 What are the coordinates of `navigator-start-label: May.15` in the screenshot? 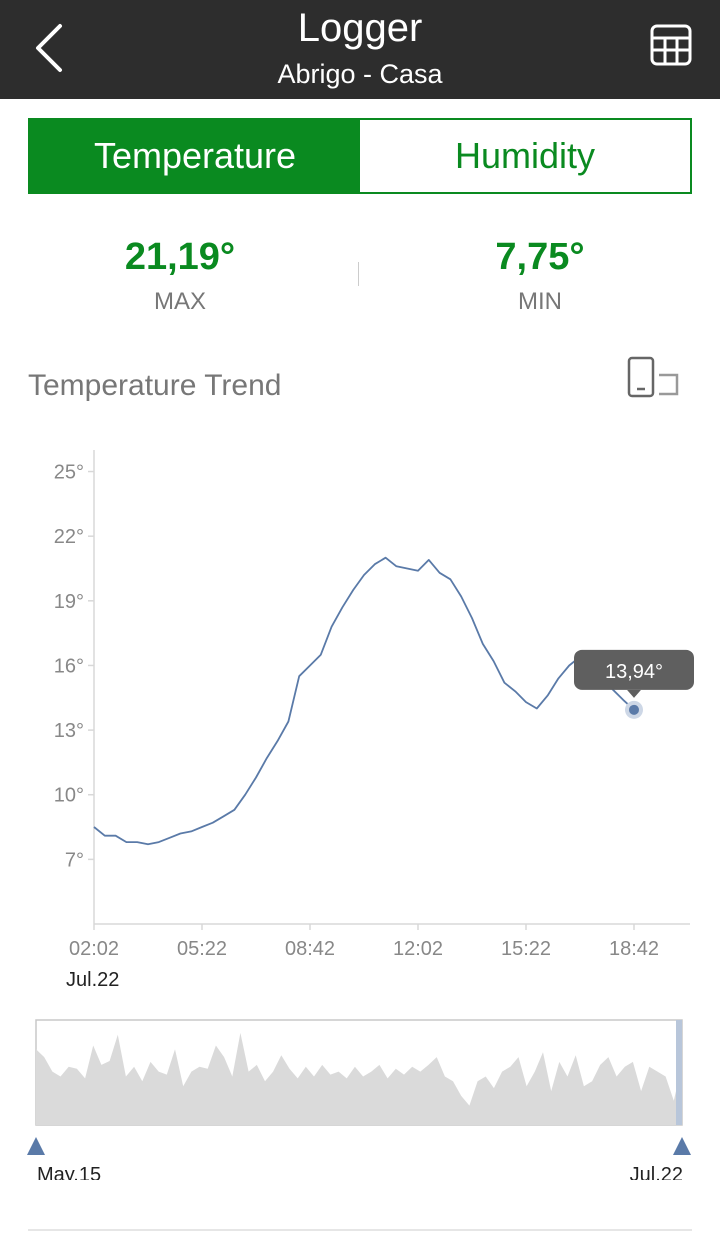 It's located at (69, 1172).